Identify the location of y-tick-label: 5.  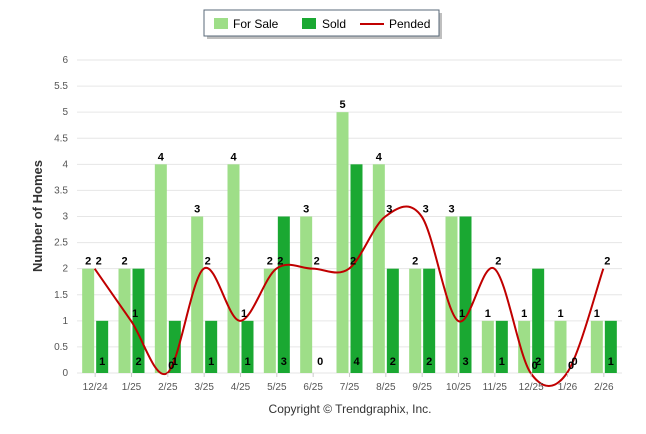
(65, 112).